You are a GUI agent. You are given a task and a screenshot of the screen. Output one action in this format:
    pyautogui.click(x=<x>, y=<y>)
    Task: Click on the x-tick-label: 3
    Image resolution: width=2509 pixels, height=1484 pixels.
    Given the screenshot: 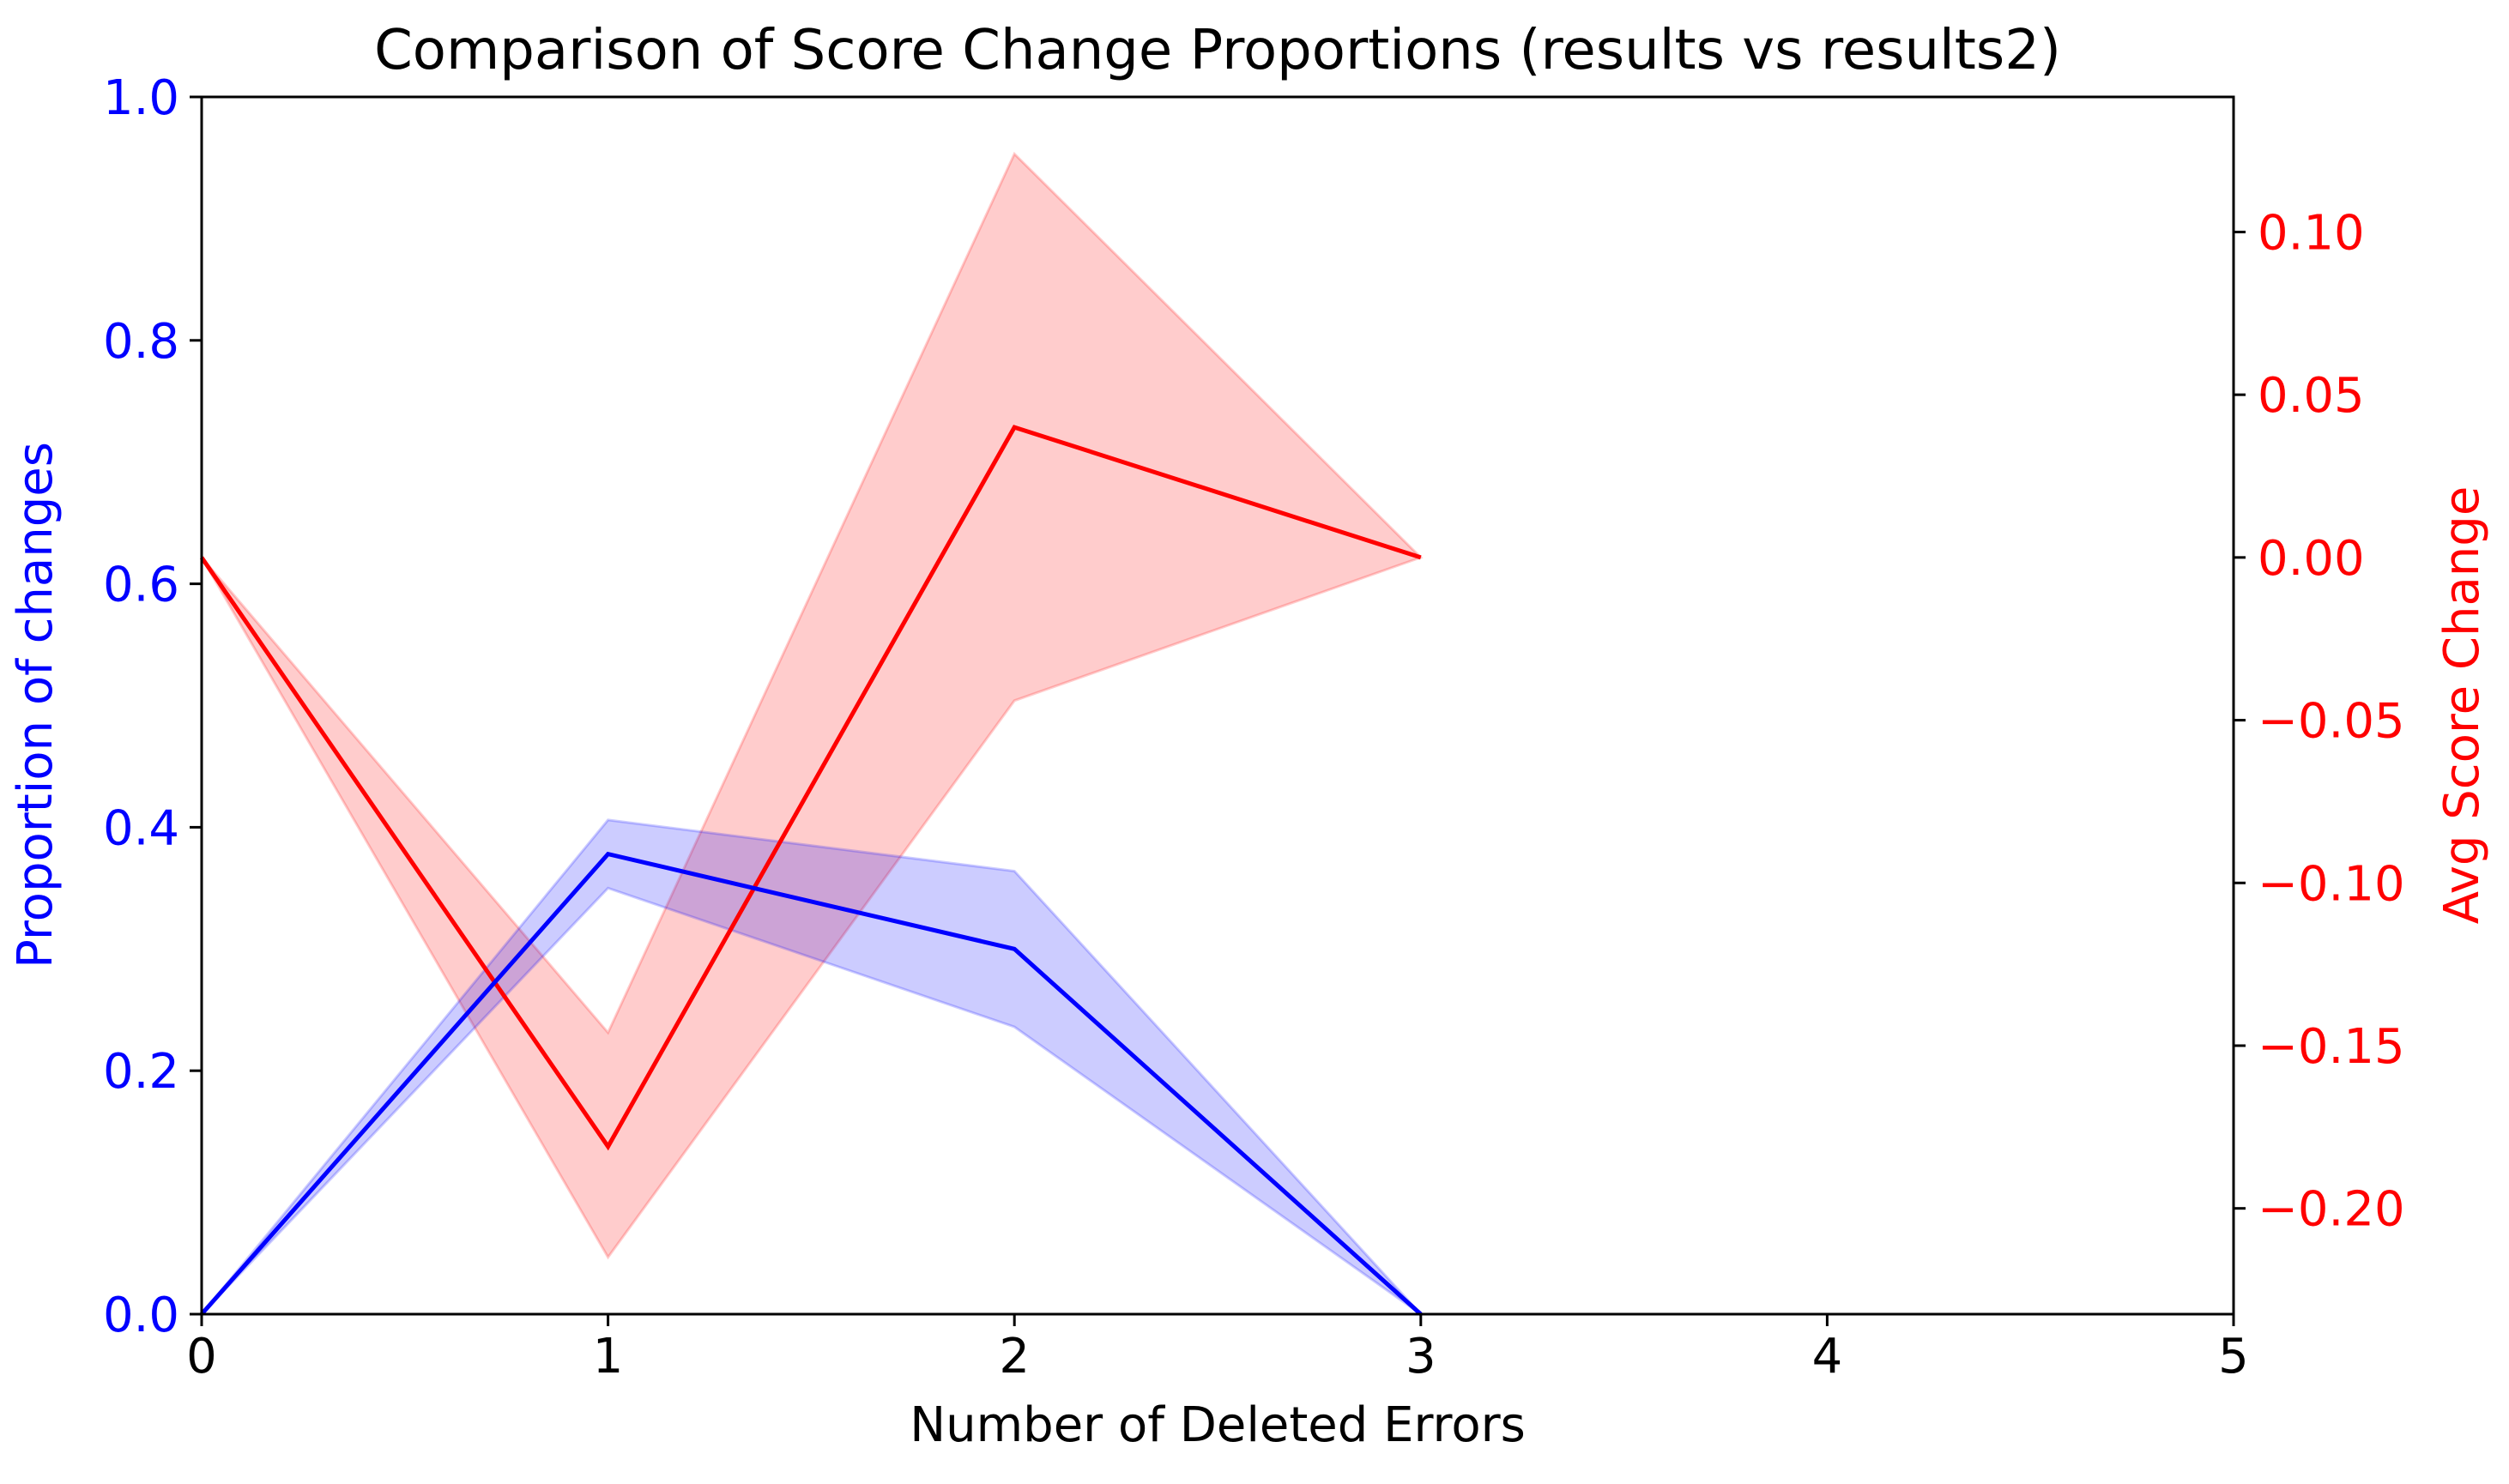 What is the action you would take?
    pyautogui.click(x=1421, y=1356)
    